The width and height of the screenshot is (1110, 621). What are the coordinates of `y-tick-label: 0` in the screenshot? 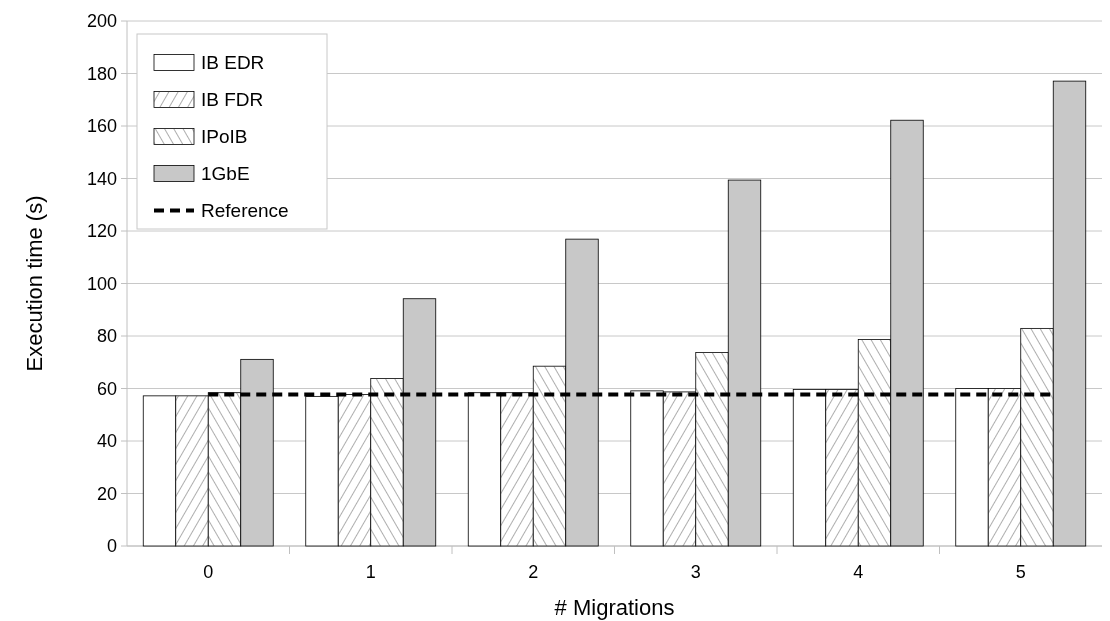 It's located at (111, 546).